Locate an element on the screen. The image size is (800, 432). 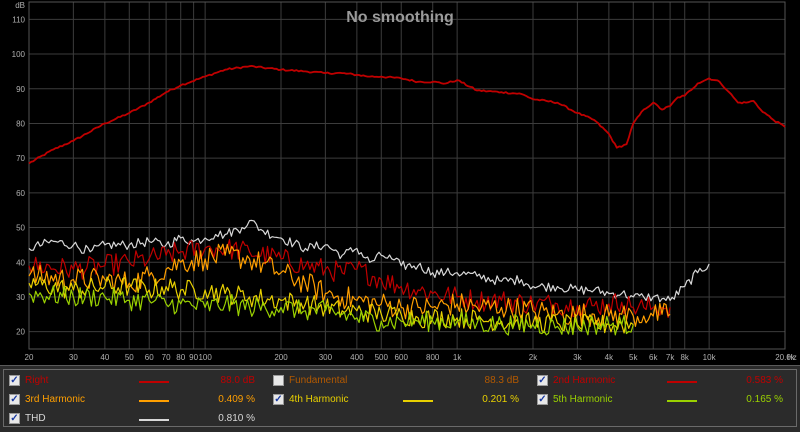
y-tick-label: 70 is located at coordinates (20, 158).